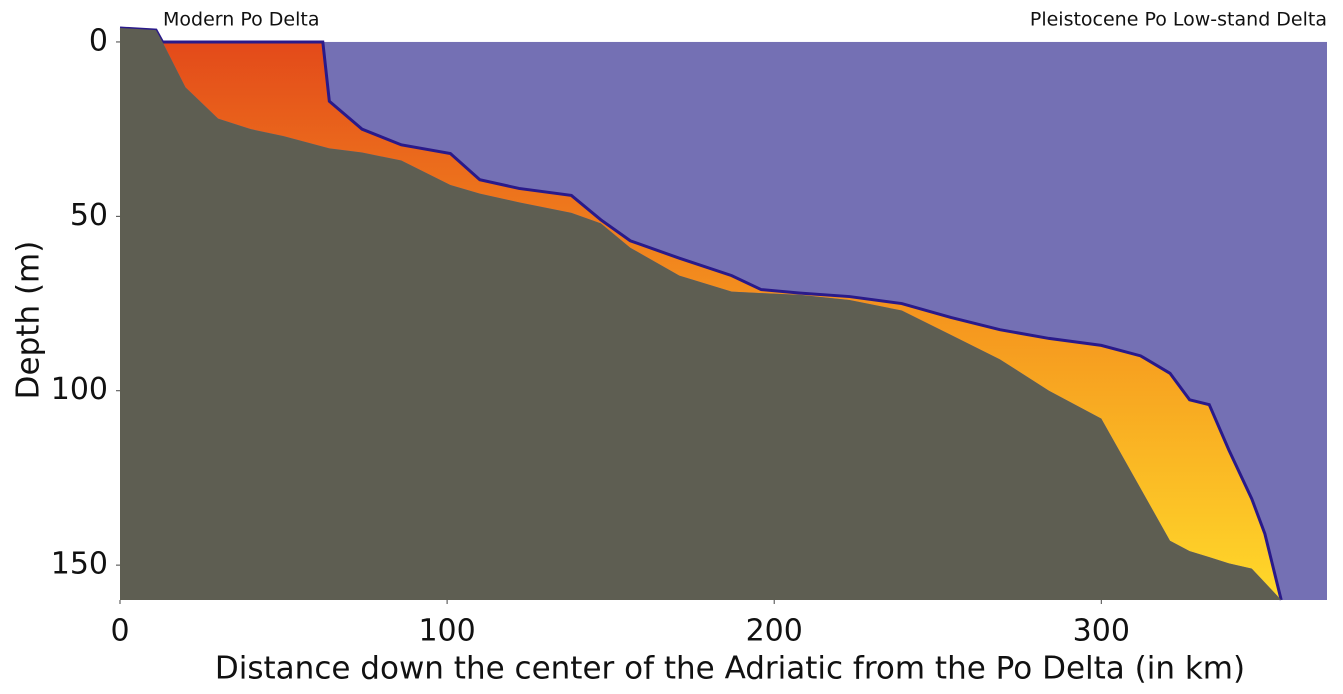  I want to click on y-axis-label: Depth (m), so click(29, 320).